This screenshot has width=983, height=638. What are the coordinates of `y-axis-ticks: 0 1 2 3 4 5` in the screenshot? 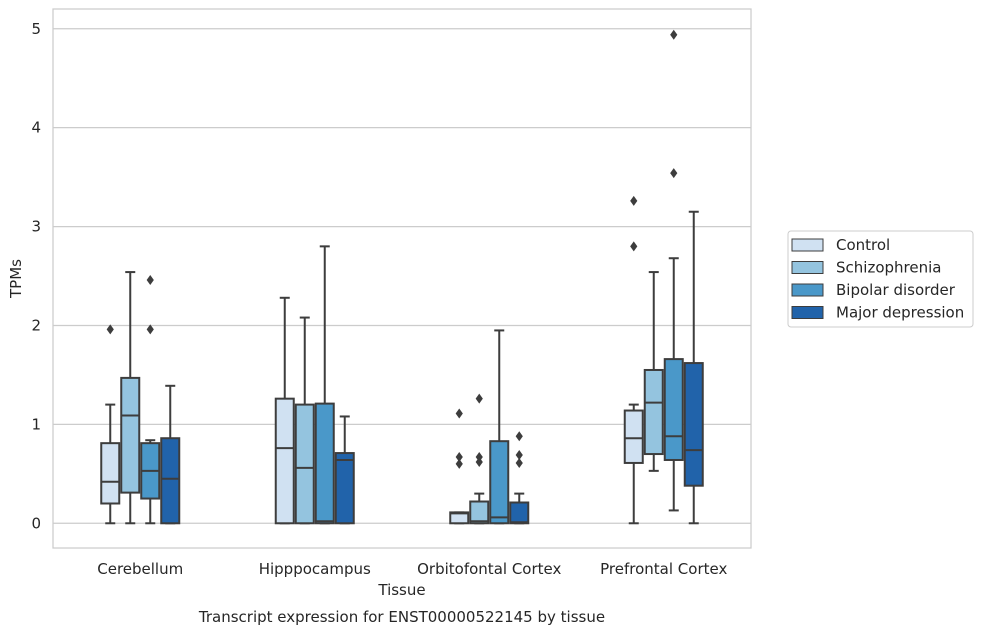 It's located at (36, 276).